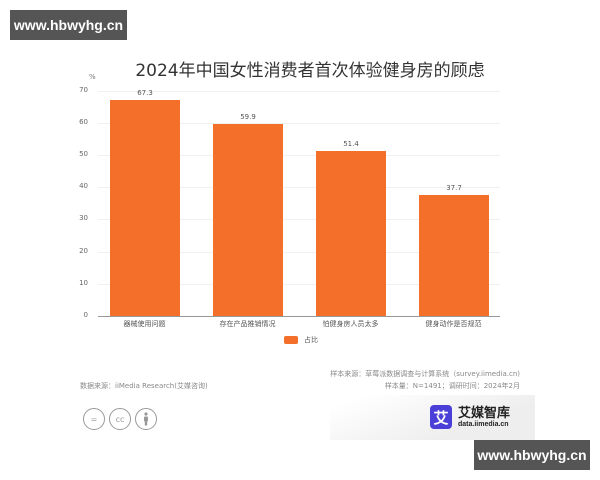 The height and width of the screenshot is (480, 600). What do you see at coordinates (83, 122) in the screenshot?
I see `y-tick: 60` at bounding box center [83, 122].